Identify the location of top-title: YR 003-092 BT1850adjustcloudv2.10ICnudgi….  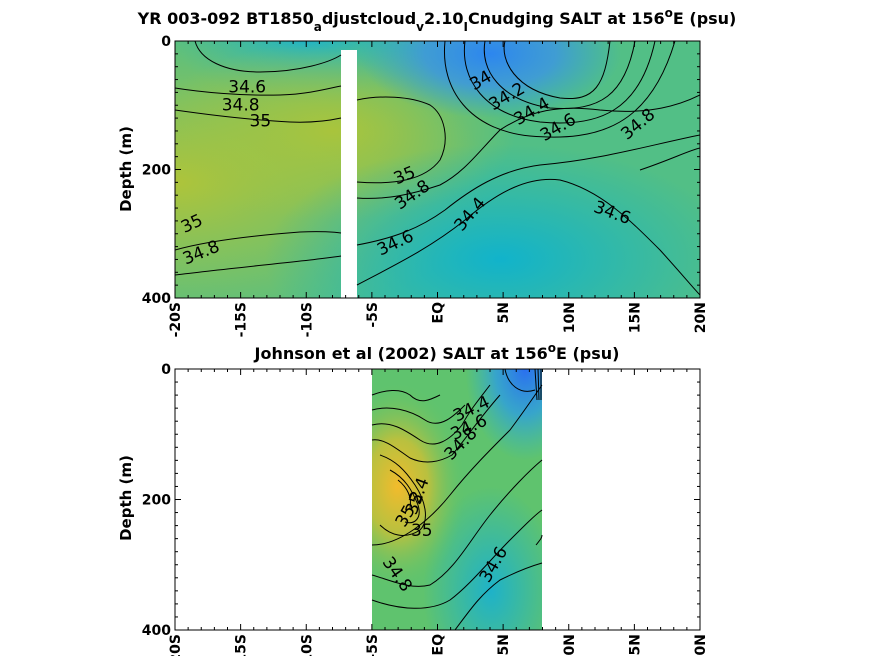
(437, 20).